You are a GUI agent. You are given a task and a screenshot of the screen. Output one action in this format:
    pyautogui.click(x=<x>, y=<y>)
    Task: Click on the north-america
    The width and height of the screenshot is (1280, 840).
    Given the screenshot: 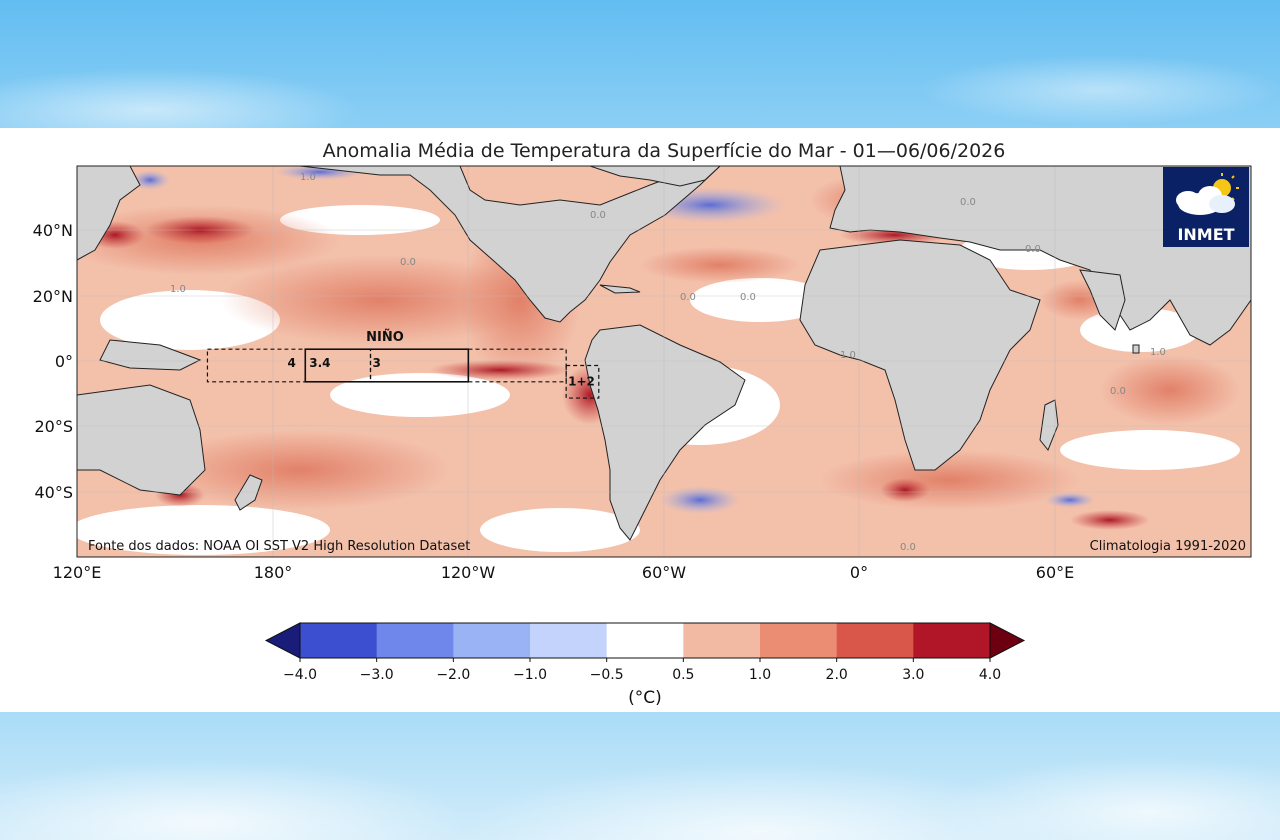 What is the action you would take?
    pyautogui.click(x=510, y=244)
    